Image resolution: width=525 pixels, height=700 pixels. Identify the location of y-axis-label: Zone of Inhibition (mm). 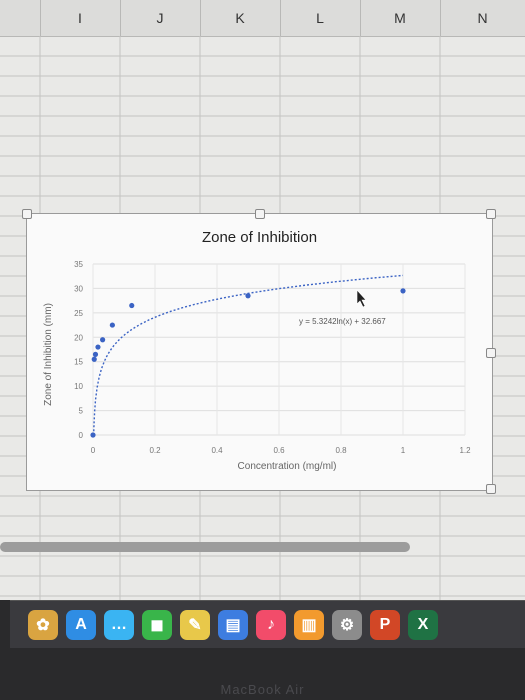
(48, 354).